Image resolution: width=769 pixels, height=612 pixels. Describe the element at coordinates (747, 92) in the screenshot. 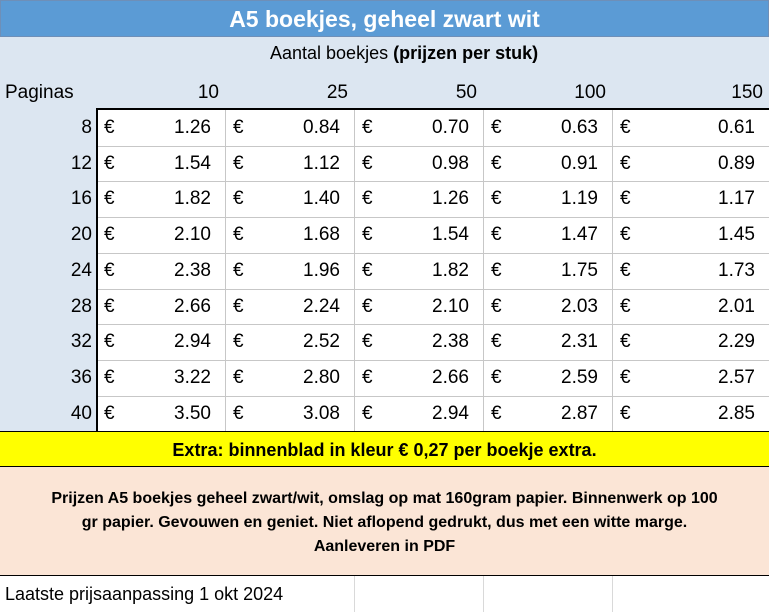

I see `quantity-header: 150` at that location.